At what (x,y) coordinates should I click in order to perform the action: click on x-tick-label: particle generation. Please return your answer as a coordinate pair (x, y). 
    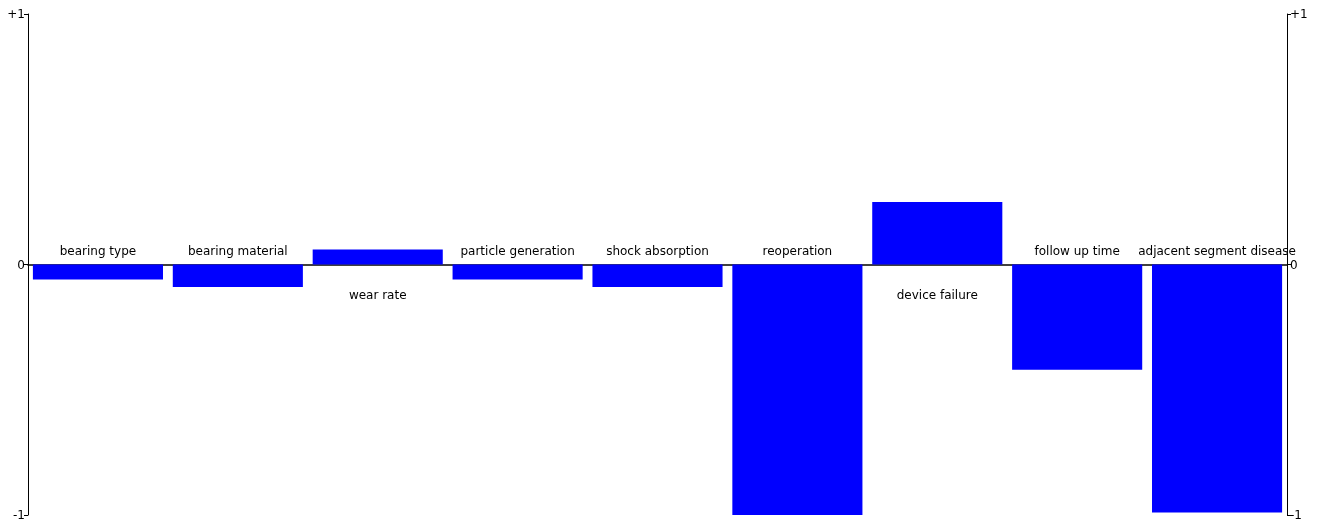
    Looking at the image, I should click on (517, 251).